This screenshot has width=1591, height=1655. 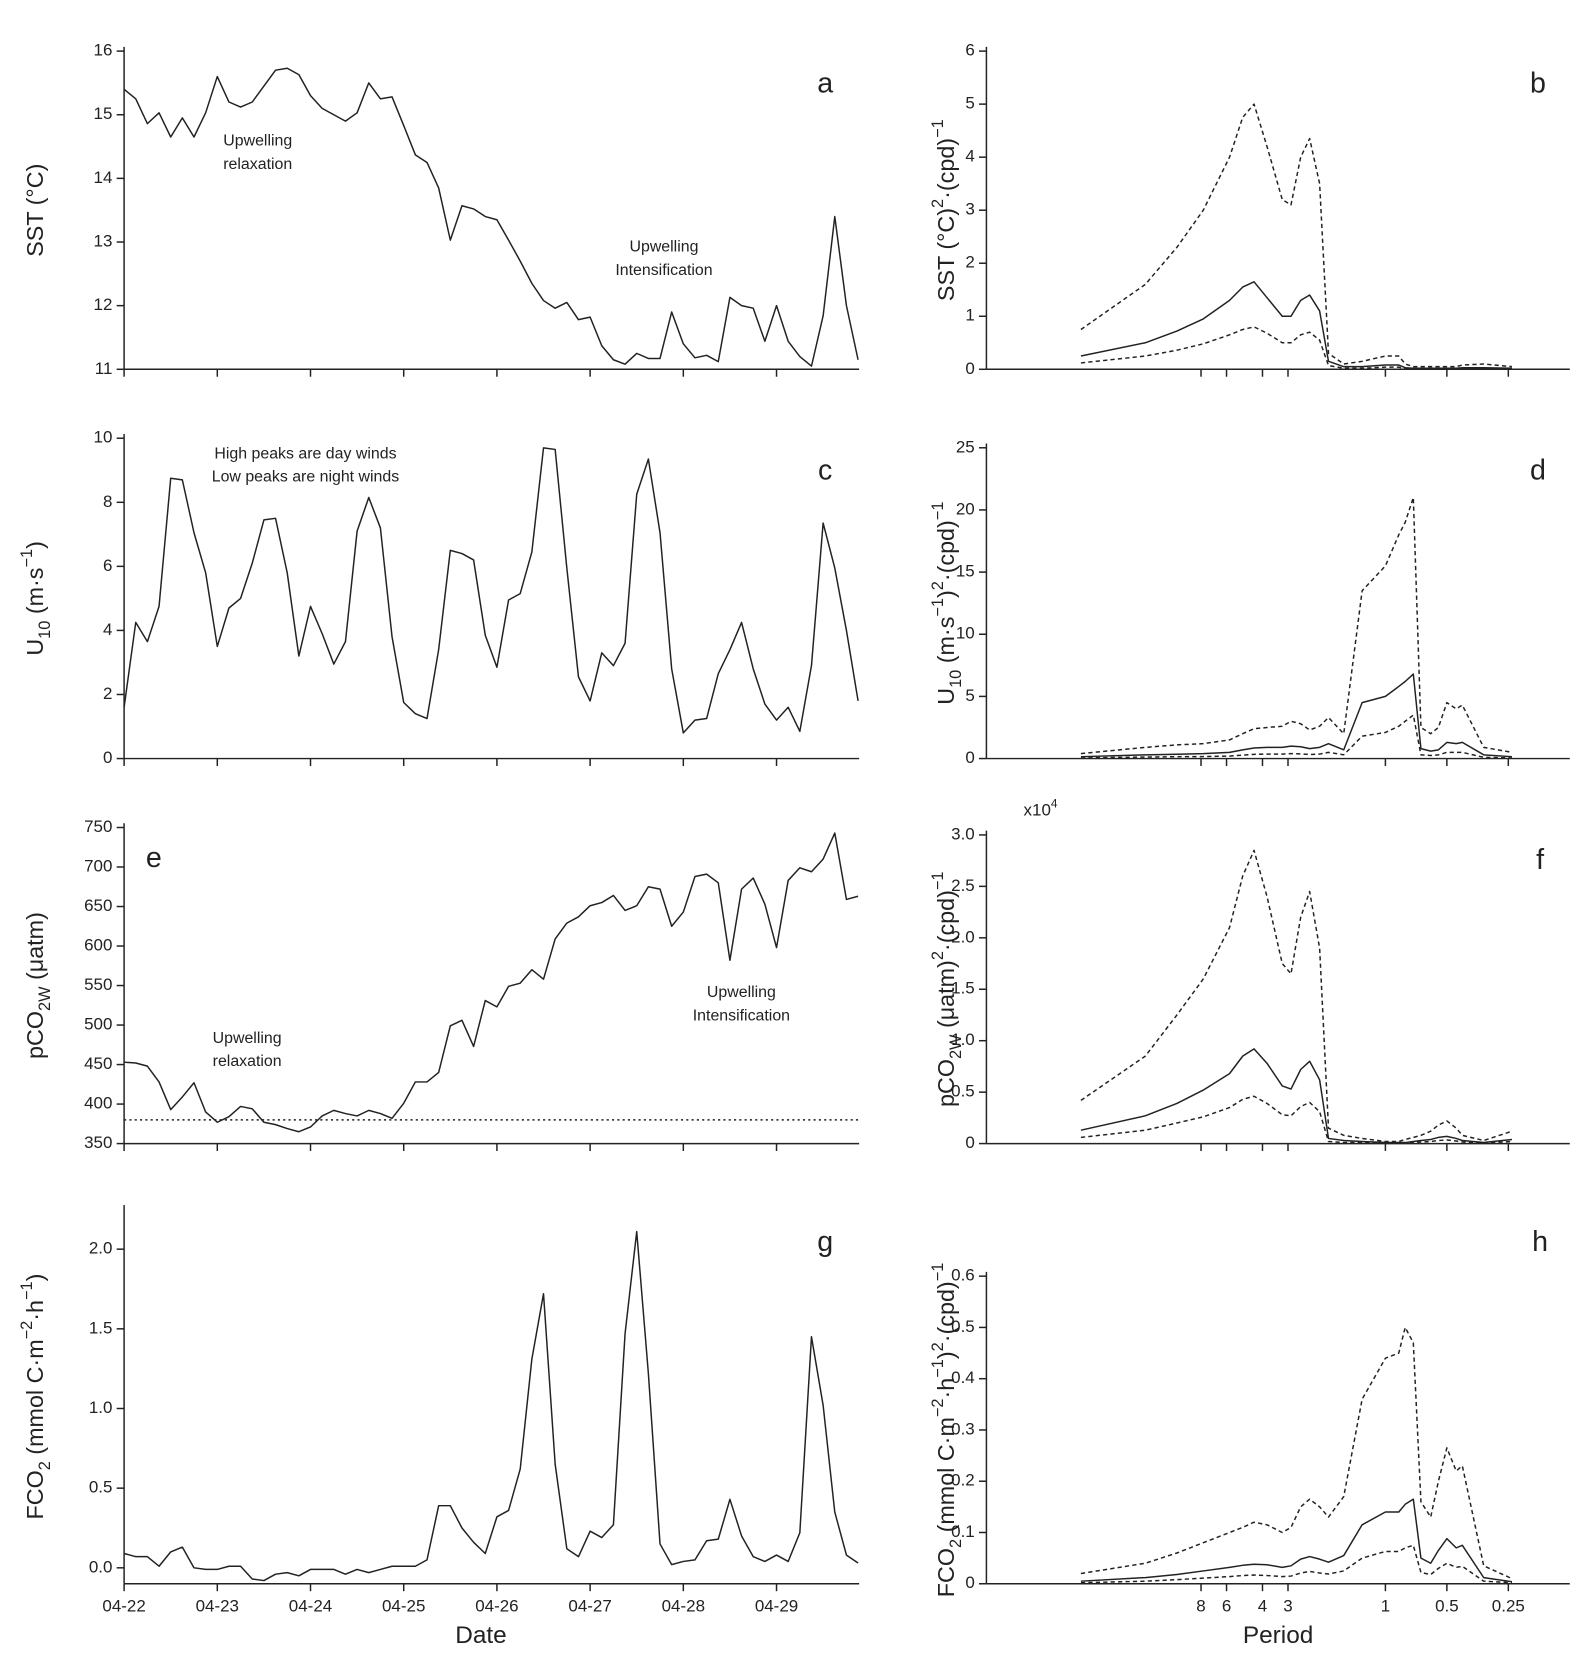 What do you see at coordinates (965, 508) in the screenshot?
I see `y-tick-label: 20` at bounding box center [965, 508].